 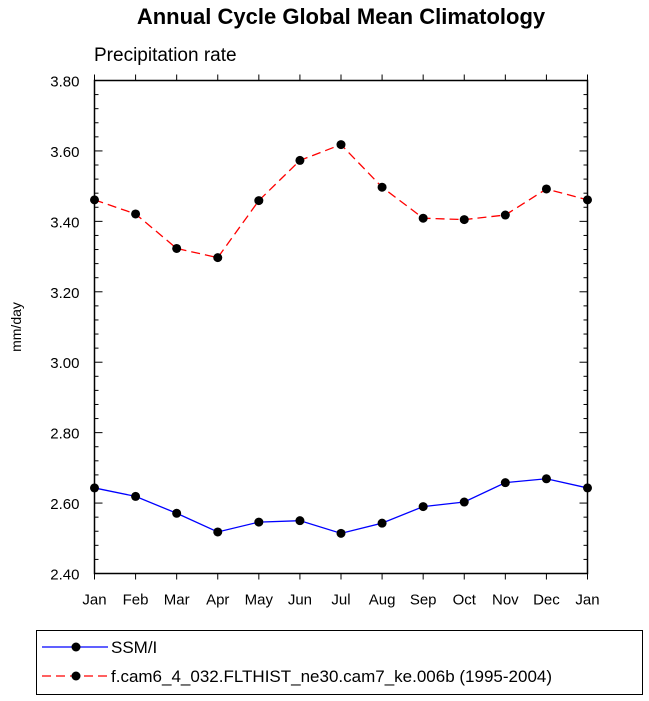 What do you see at coordinates (165, 55) in the screenshot?
I see `chart-subtitle: Precipitation rate` at bounding box center [165, 55].